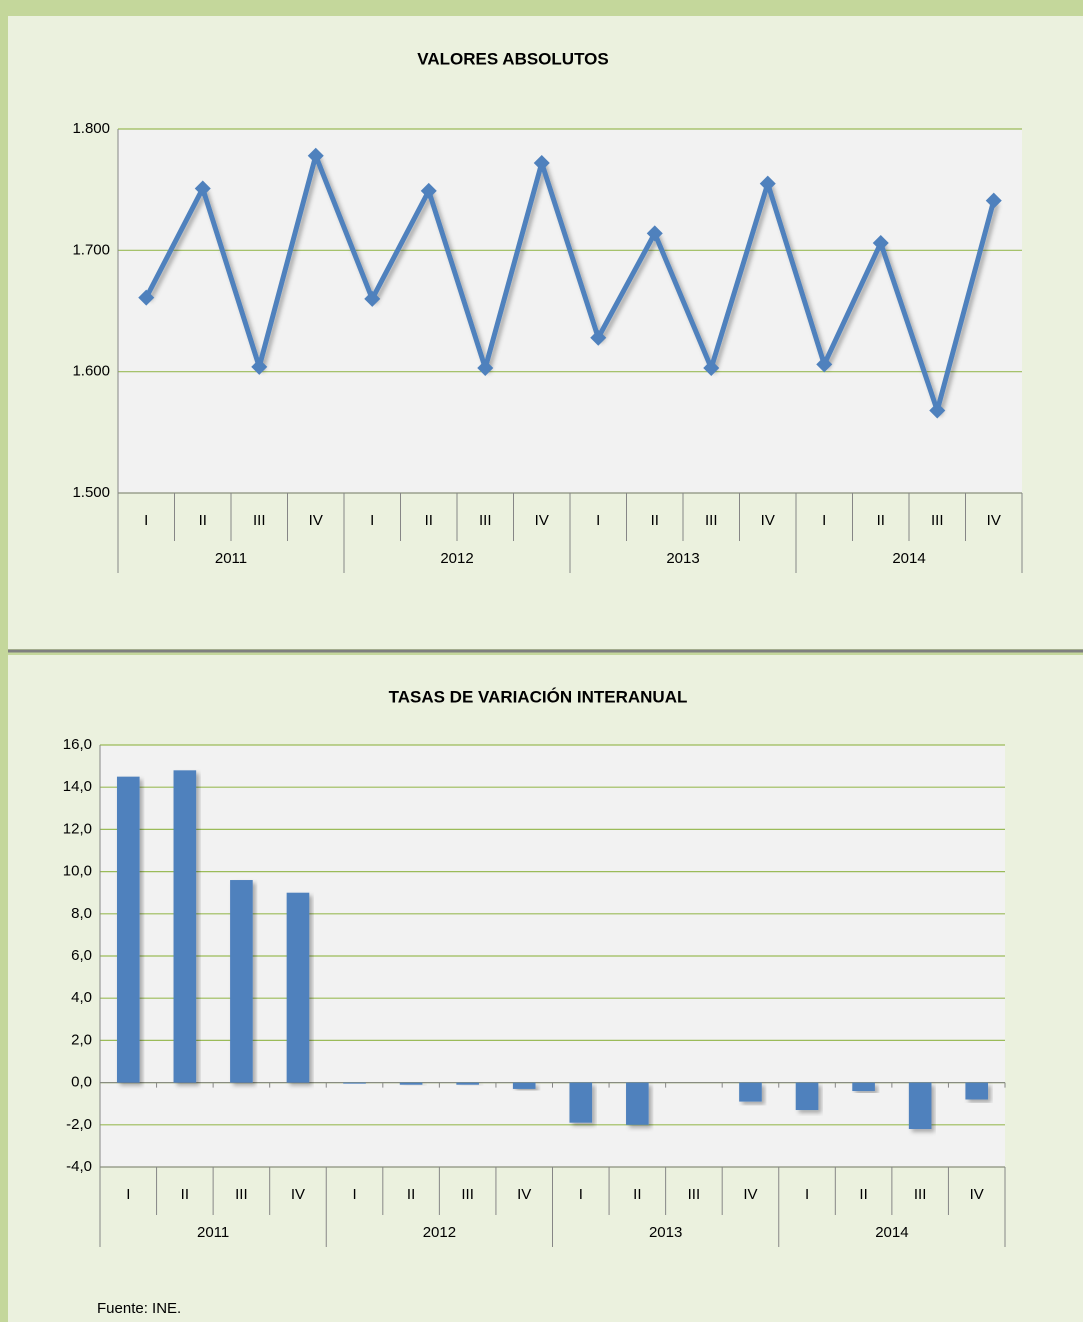 Image resolution: width=1083 pixels, height=1322 pixels. I want to click on y-tick-label: 6,0, so click(81, 955).